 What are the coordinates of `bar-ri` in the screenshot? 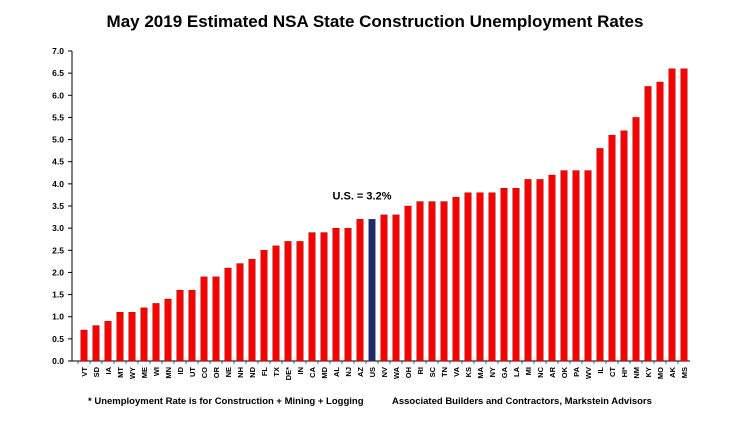 It's located at (420, 281).